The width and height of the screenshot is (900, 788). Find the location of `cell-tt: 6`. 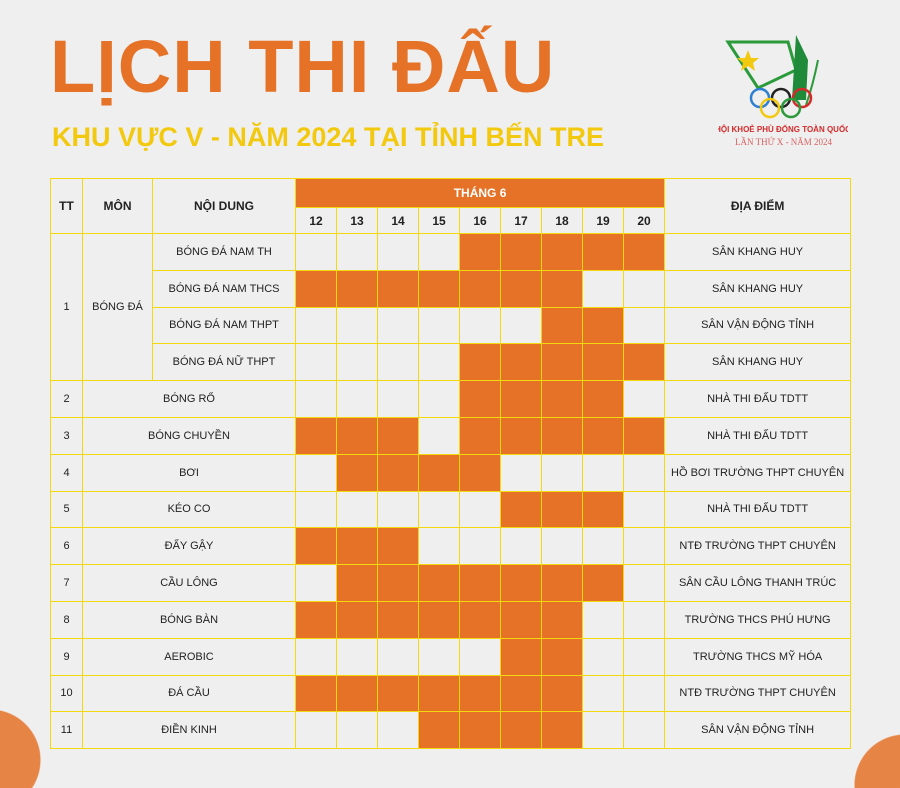

cell-tt: 6 is located at coordinates (66, 546).